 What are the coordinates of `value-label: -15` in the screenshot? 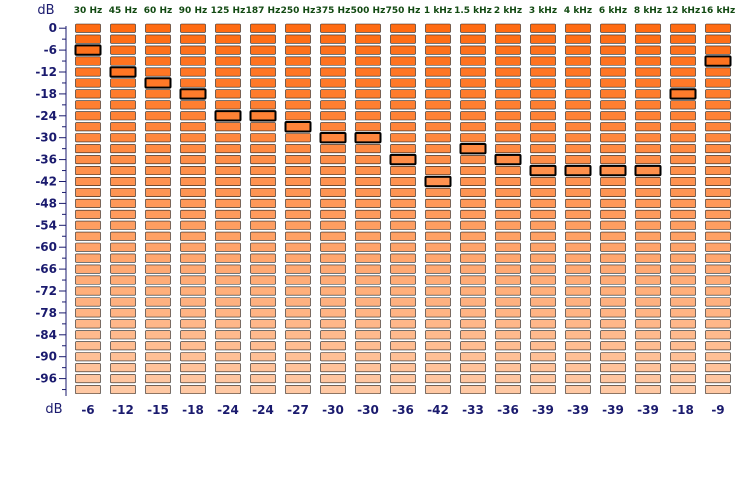 It's located at (158, 410).